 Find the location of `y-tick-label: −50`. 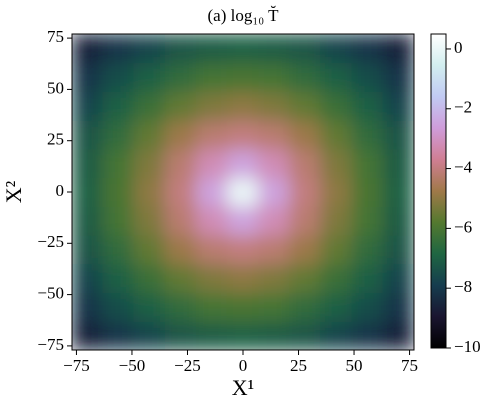

y-tick-label: −50 is located at coordinates (50, 293).